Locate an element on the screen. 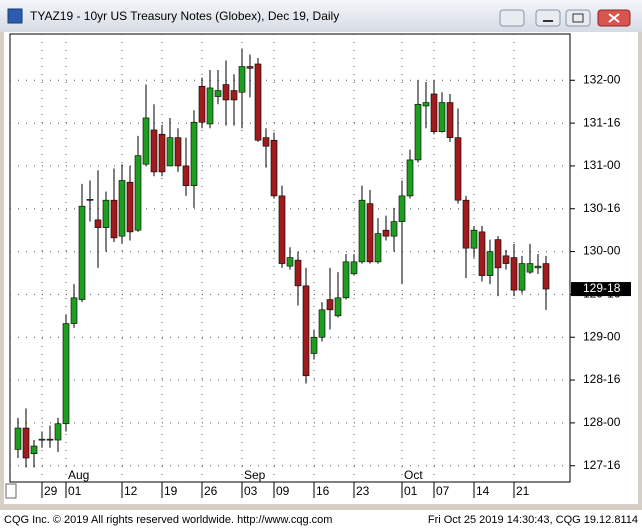  y-tick-label: 131-16 is located at coordinates (602, 122).